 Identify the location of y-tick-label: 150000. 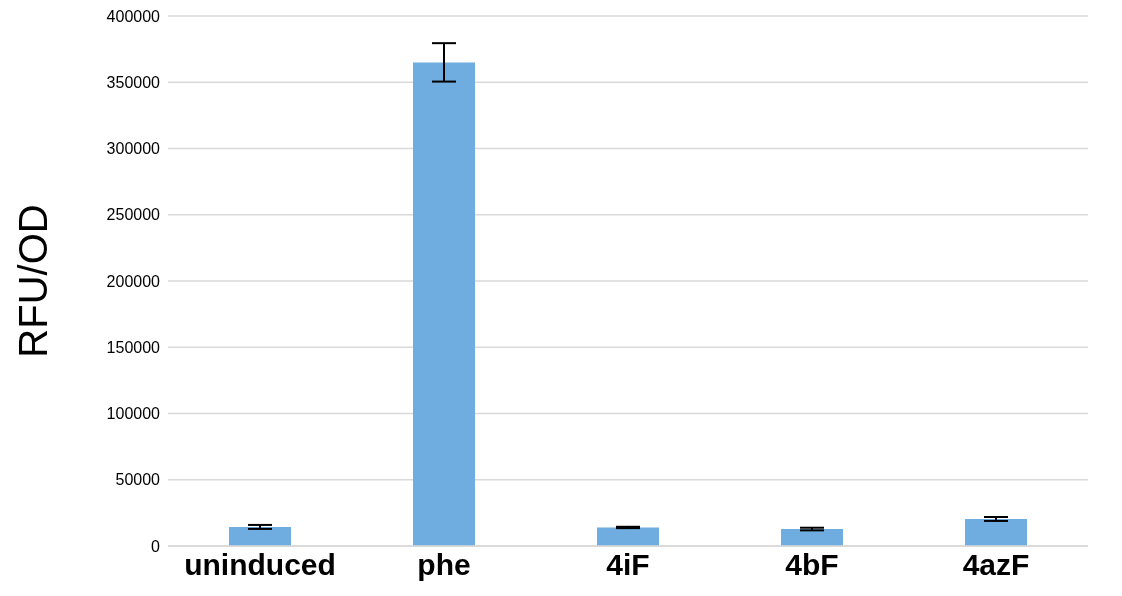
(133, 347).